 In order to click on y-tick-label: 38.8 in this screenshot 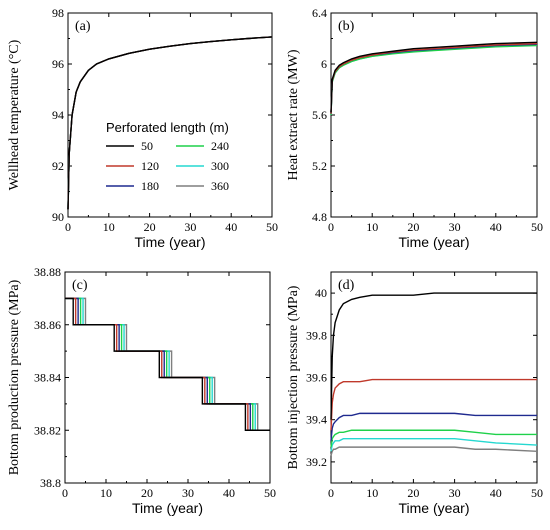, I will do `click(50, 483)`.